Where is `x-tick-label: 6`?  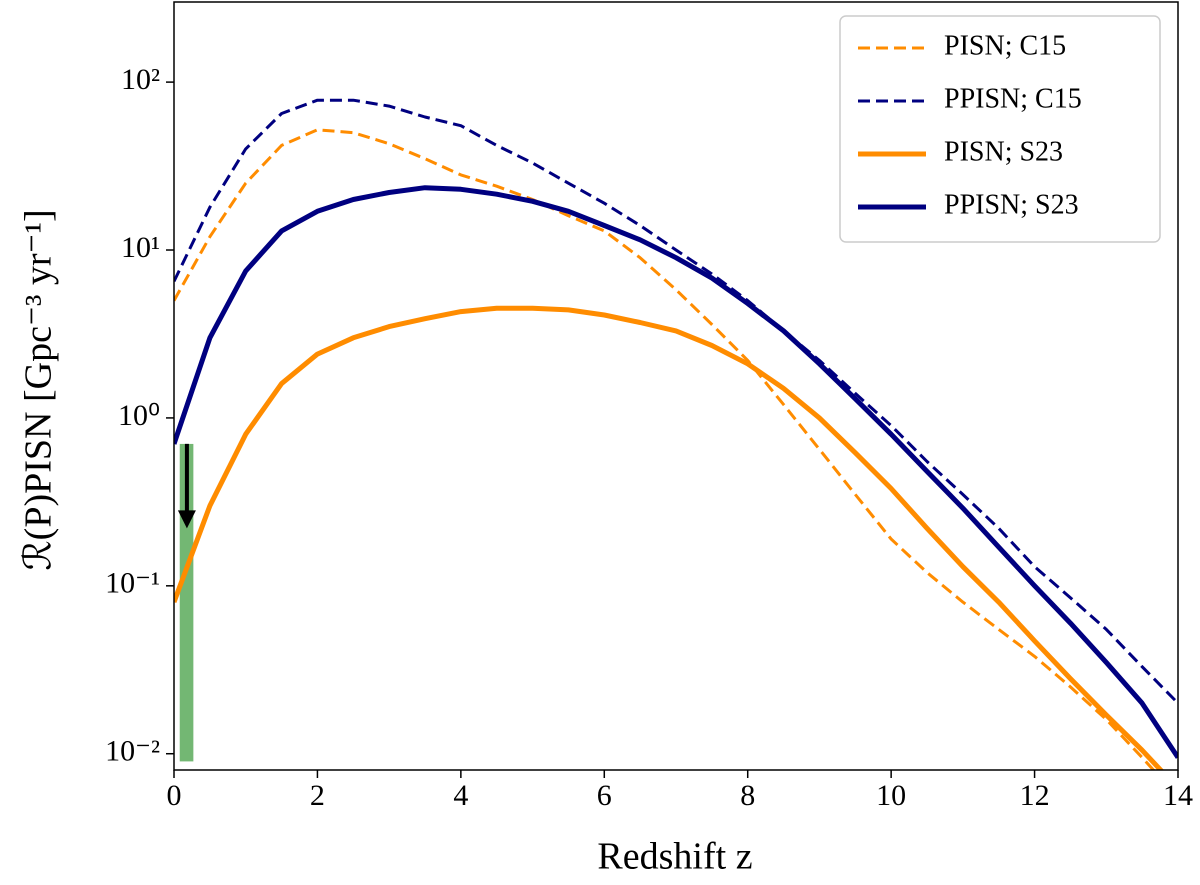 x-tick-label: 6 is located at coordinates (604, 795).